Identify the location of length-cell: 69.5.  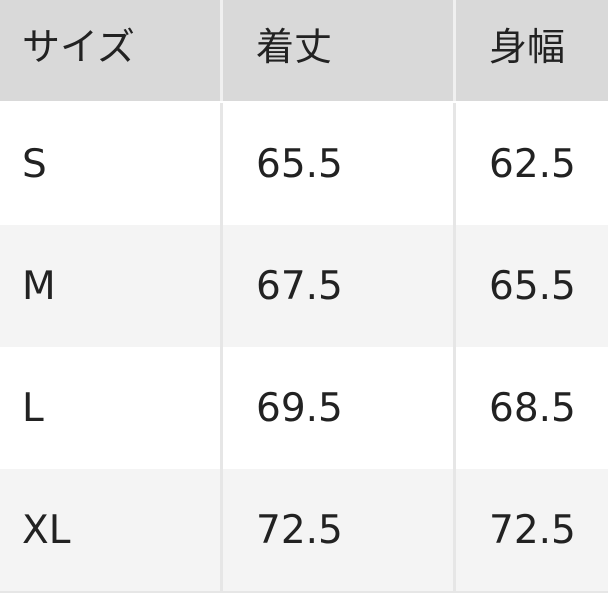
(336, 408).